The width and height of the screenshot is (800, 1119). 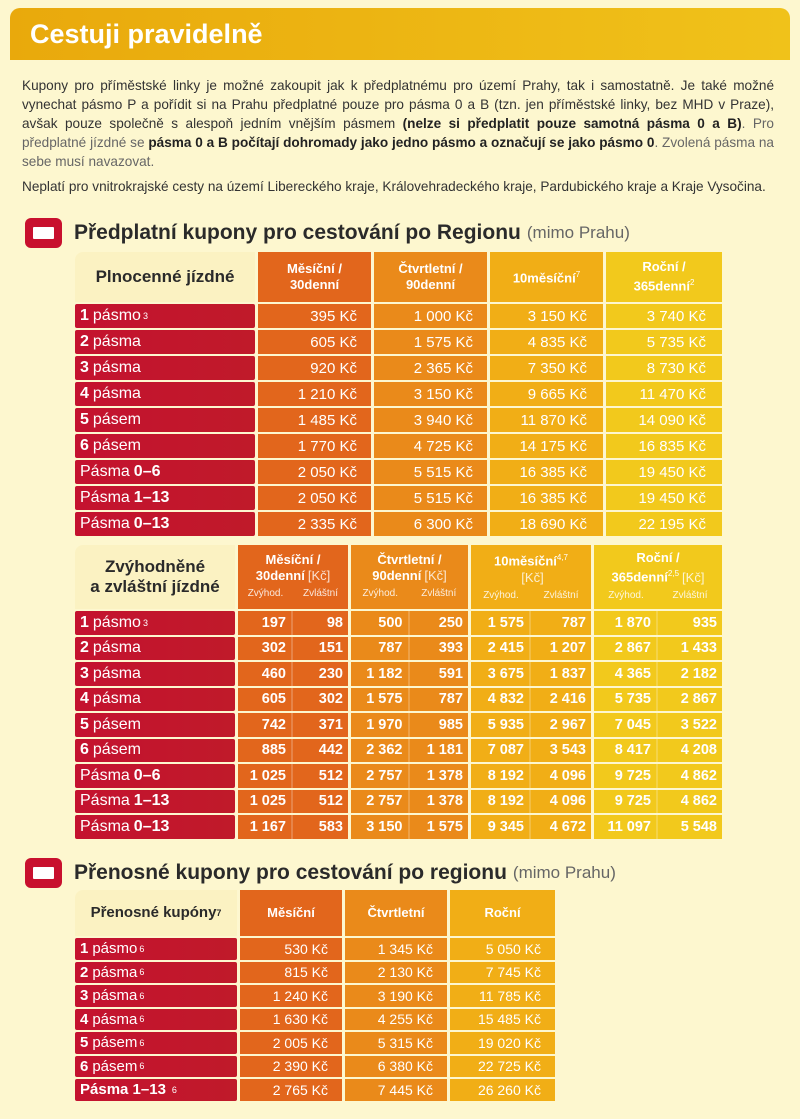 I want to click on header-line-2: 90denní [Kč], so click(x=409, y=576).